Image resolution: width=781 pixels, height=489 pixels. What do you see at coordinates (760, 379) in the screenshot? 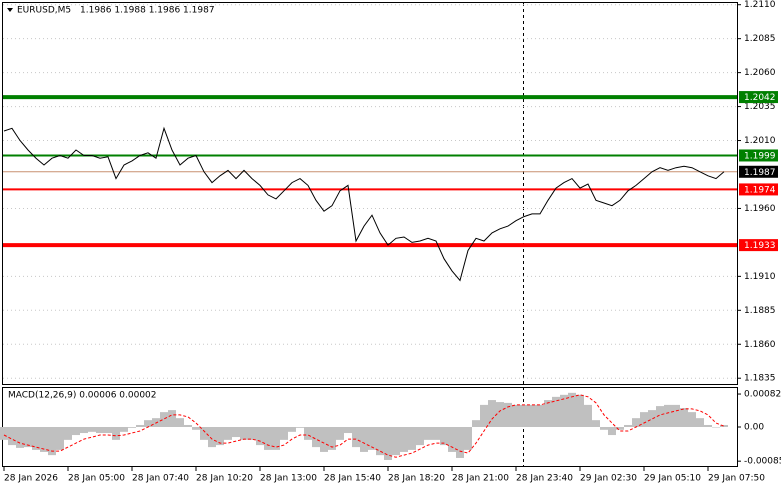
I see `y-tick-label: 1.1835` at bounding box center [760, 379].